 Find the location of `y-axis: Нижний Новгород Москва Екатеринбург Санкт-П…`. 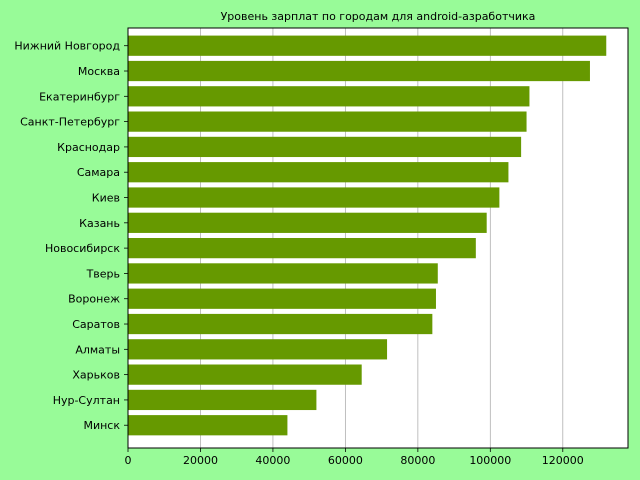

y-axis: Нижний Новгород Москва Екатеринбург Санкт-П… is located at coordinates (71, 236).